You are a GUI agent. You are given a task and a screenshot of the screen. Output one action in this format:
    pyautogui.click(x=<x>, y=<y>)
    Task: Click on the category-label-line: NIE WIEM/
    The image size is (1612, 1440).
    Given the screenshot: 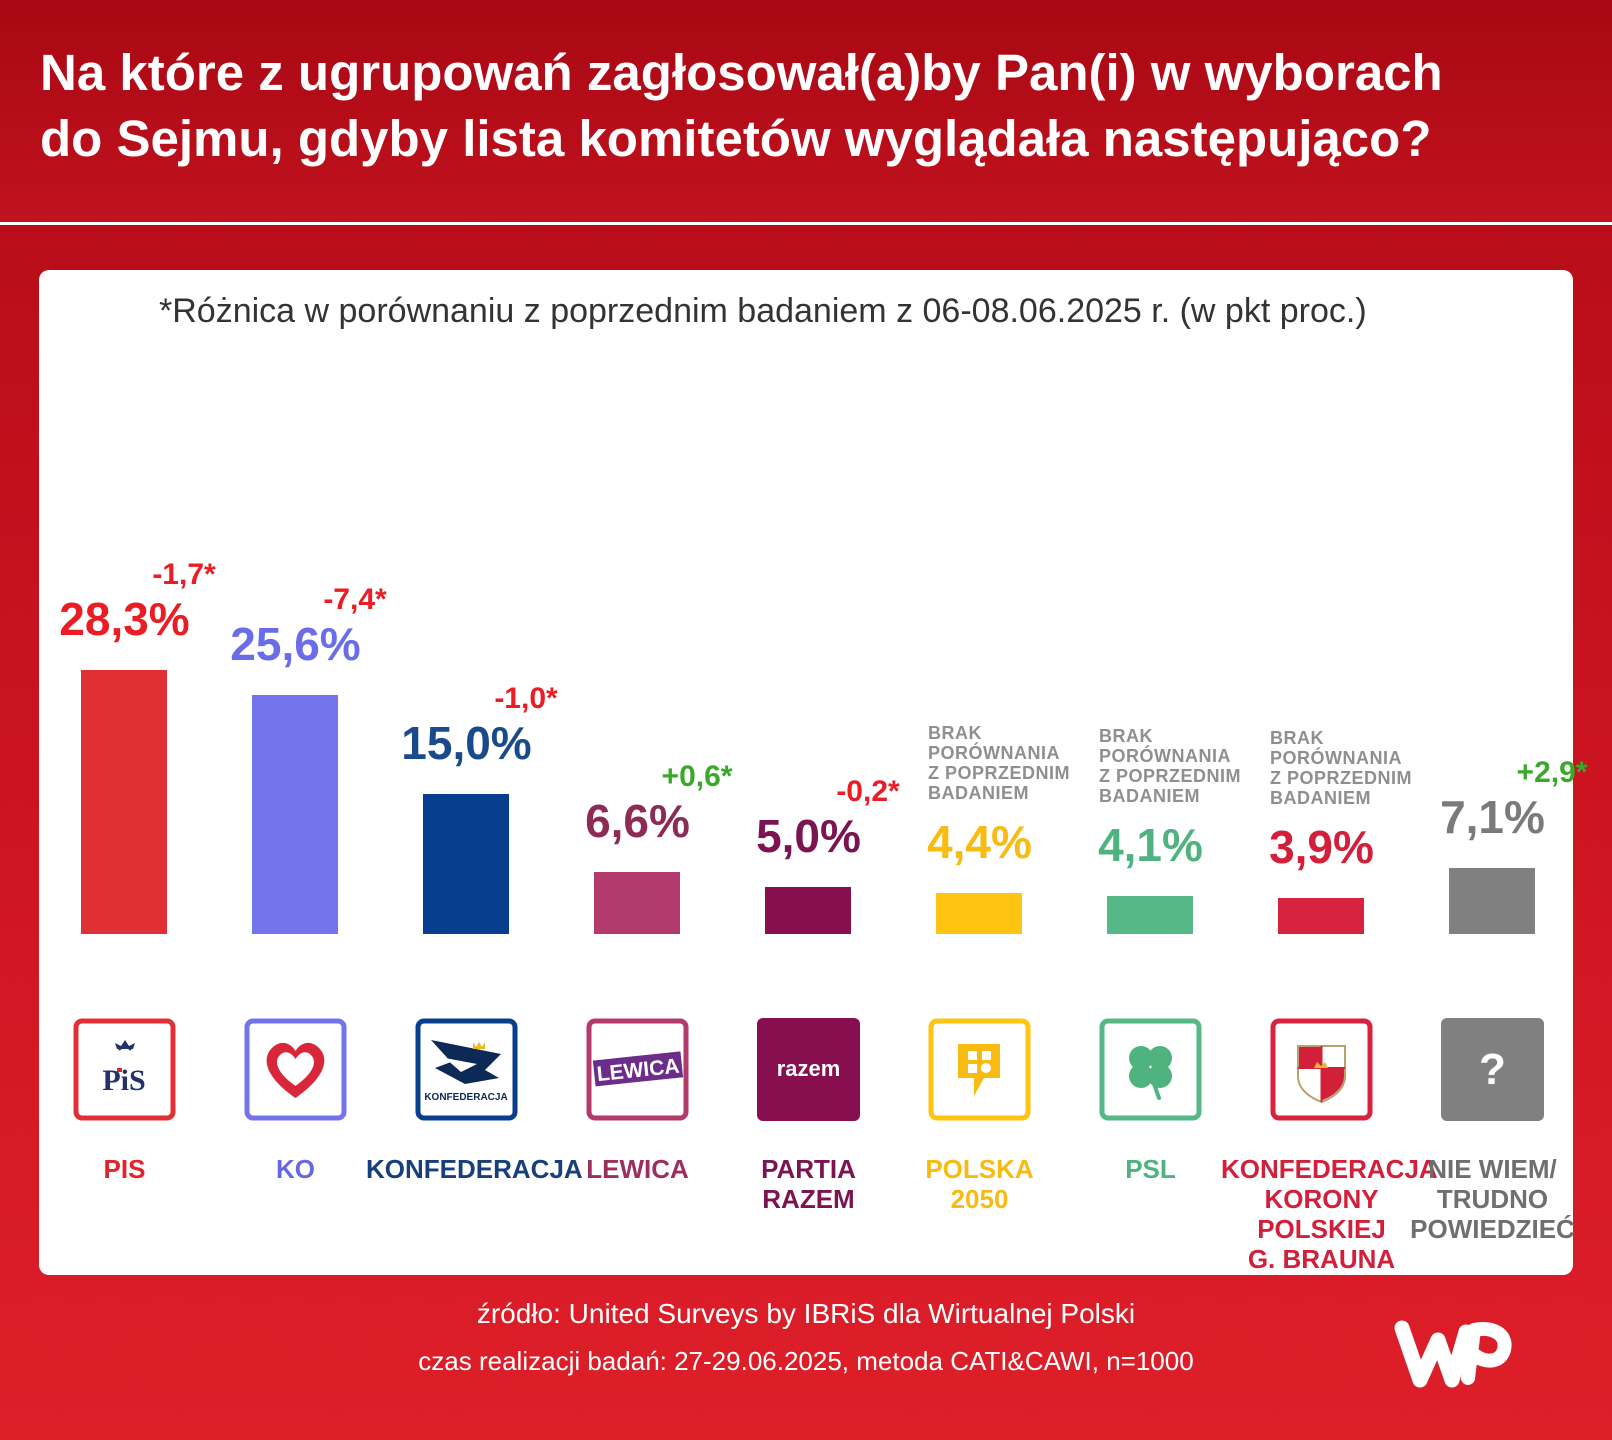 What is the action you would take?
    pyautogui.click(x=1492, y=1169)
    